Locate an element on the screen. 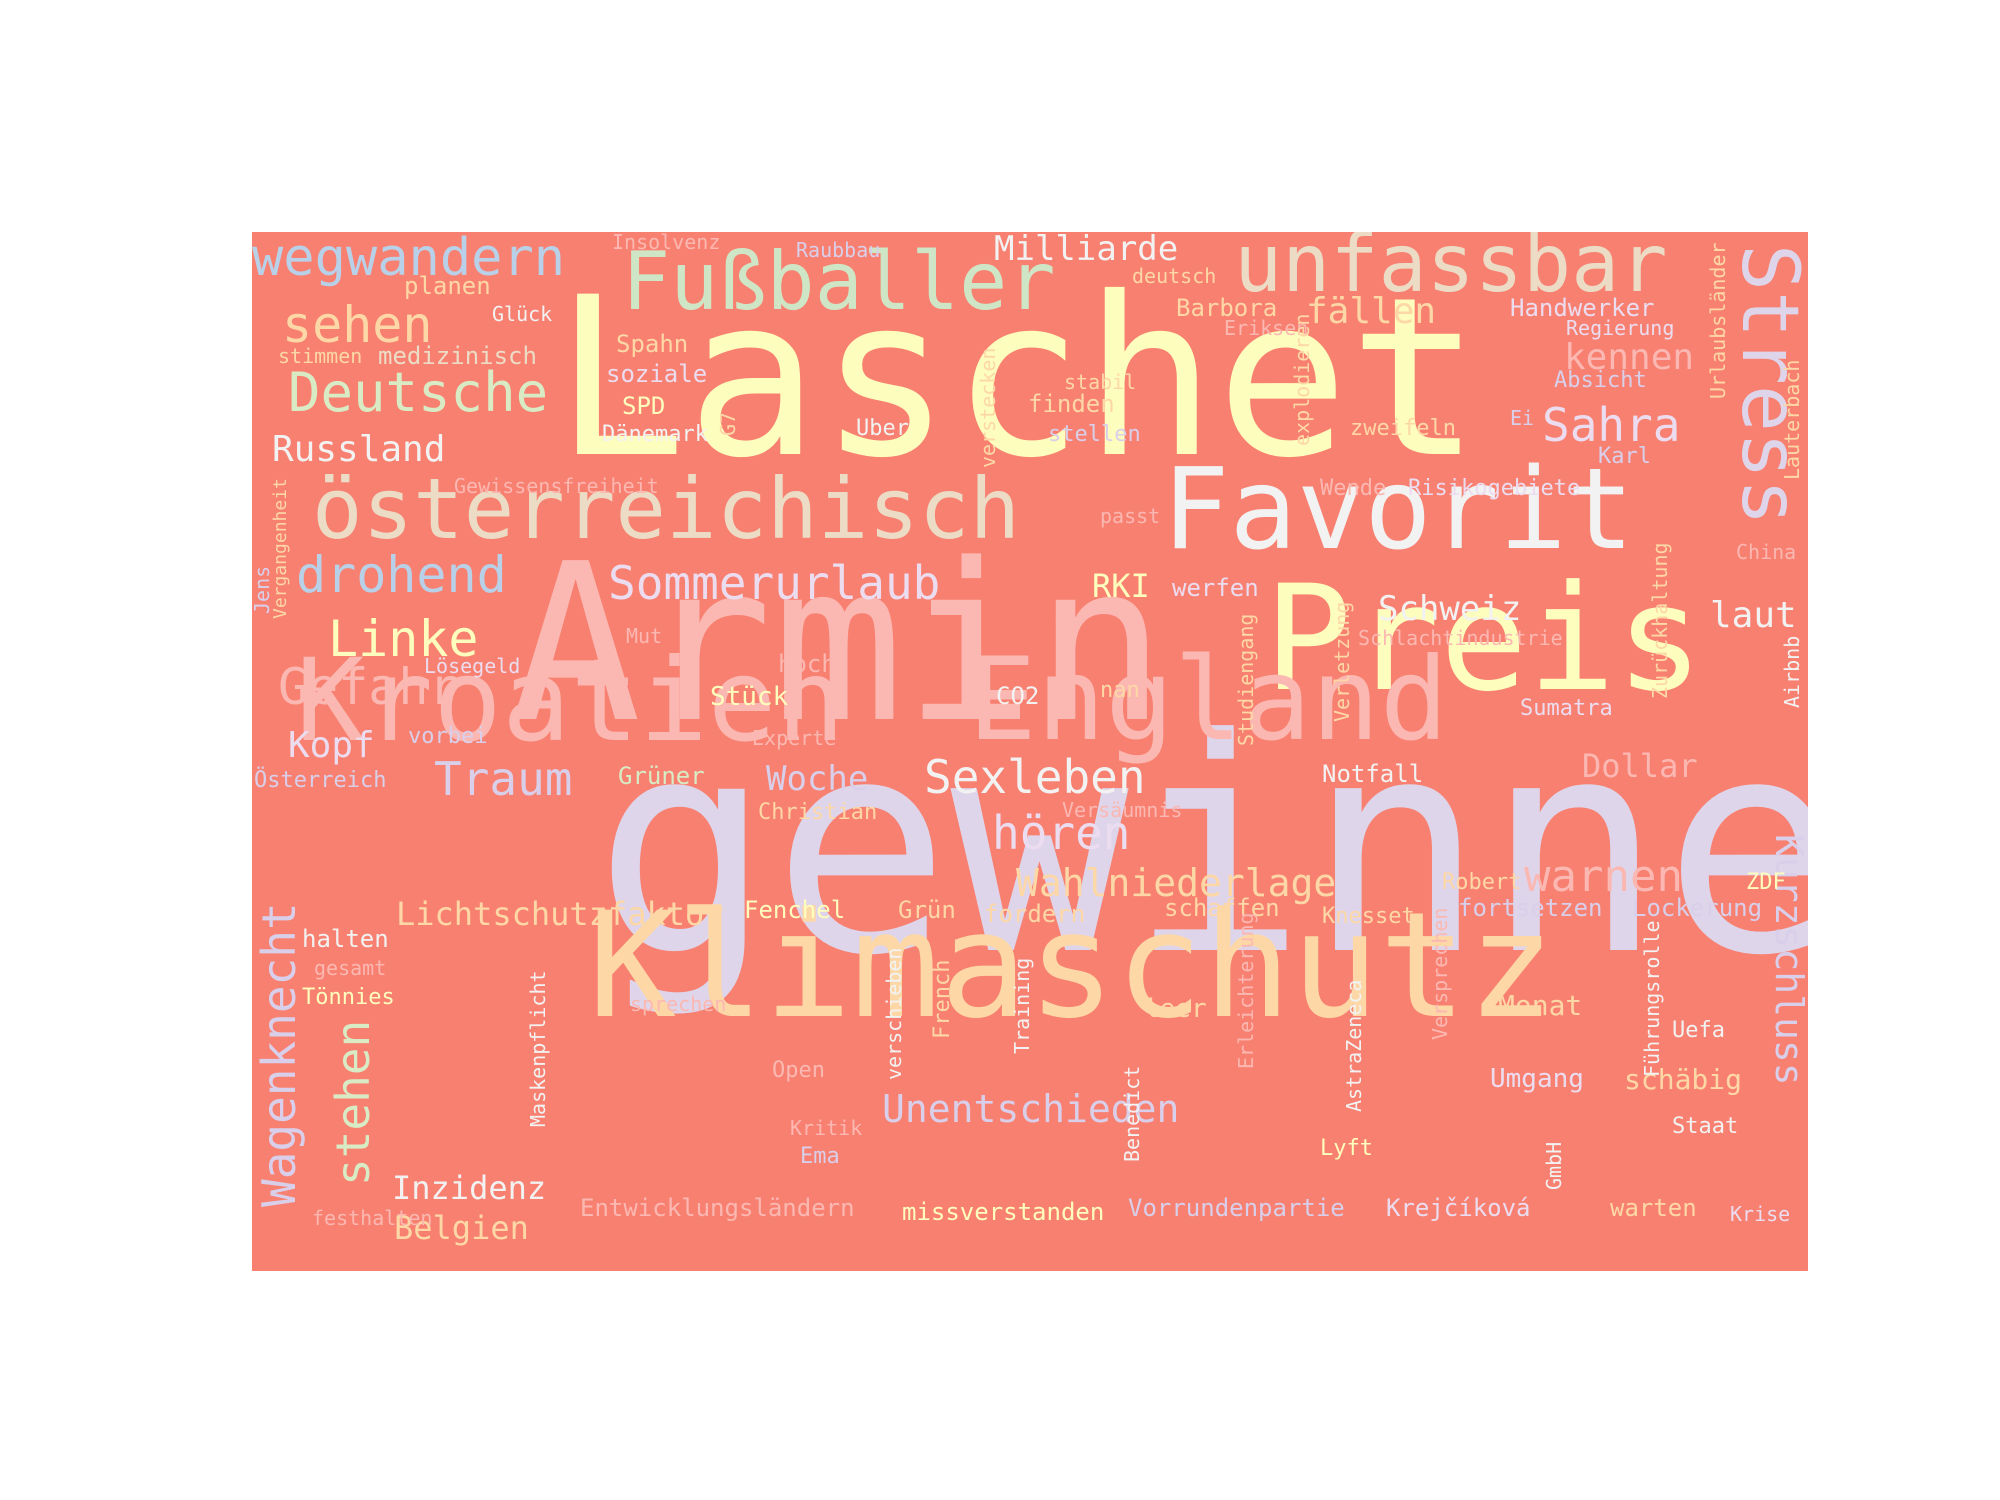  cloud-word: Verletzung is located at coordinates (1342, 661).